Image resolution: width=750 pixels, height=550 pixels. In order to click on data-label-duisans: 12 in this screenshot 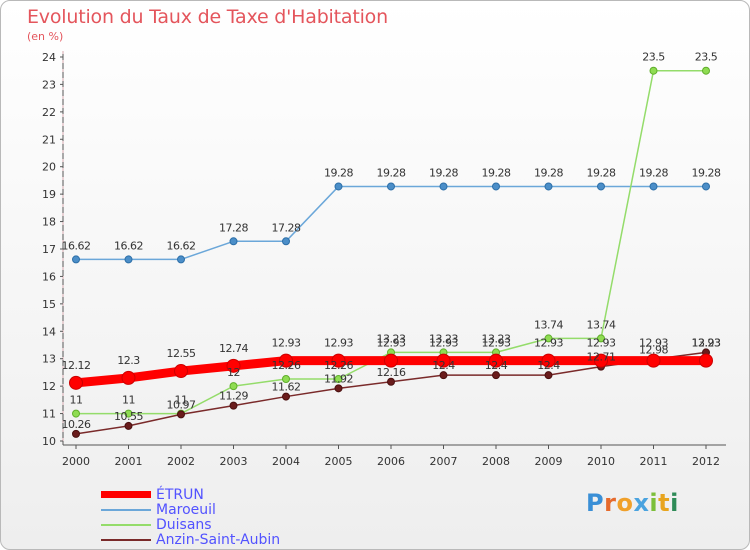, I will do `click(233, 372)`.